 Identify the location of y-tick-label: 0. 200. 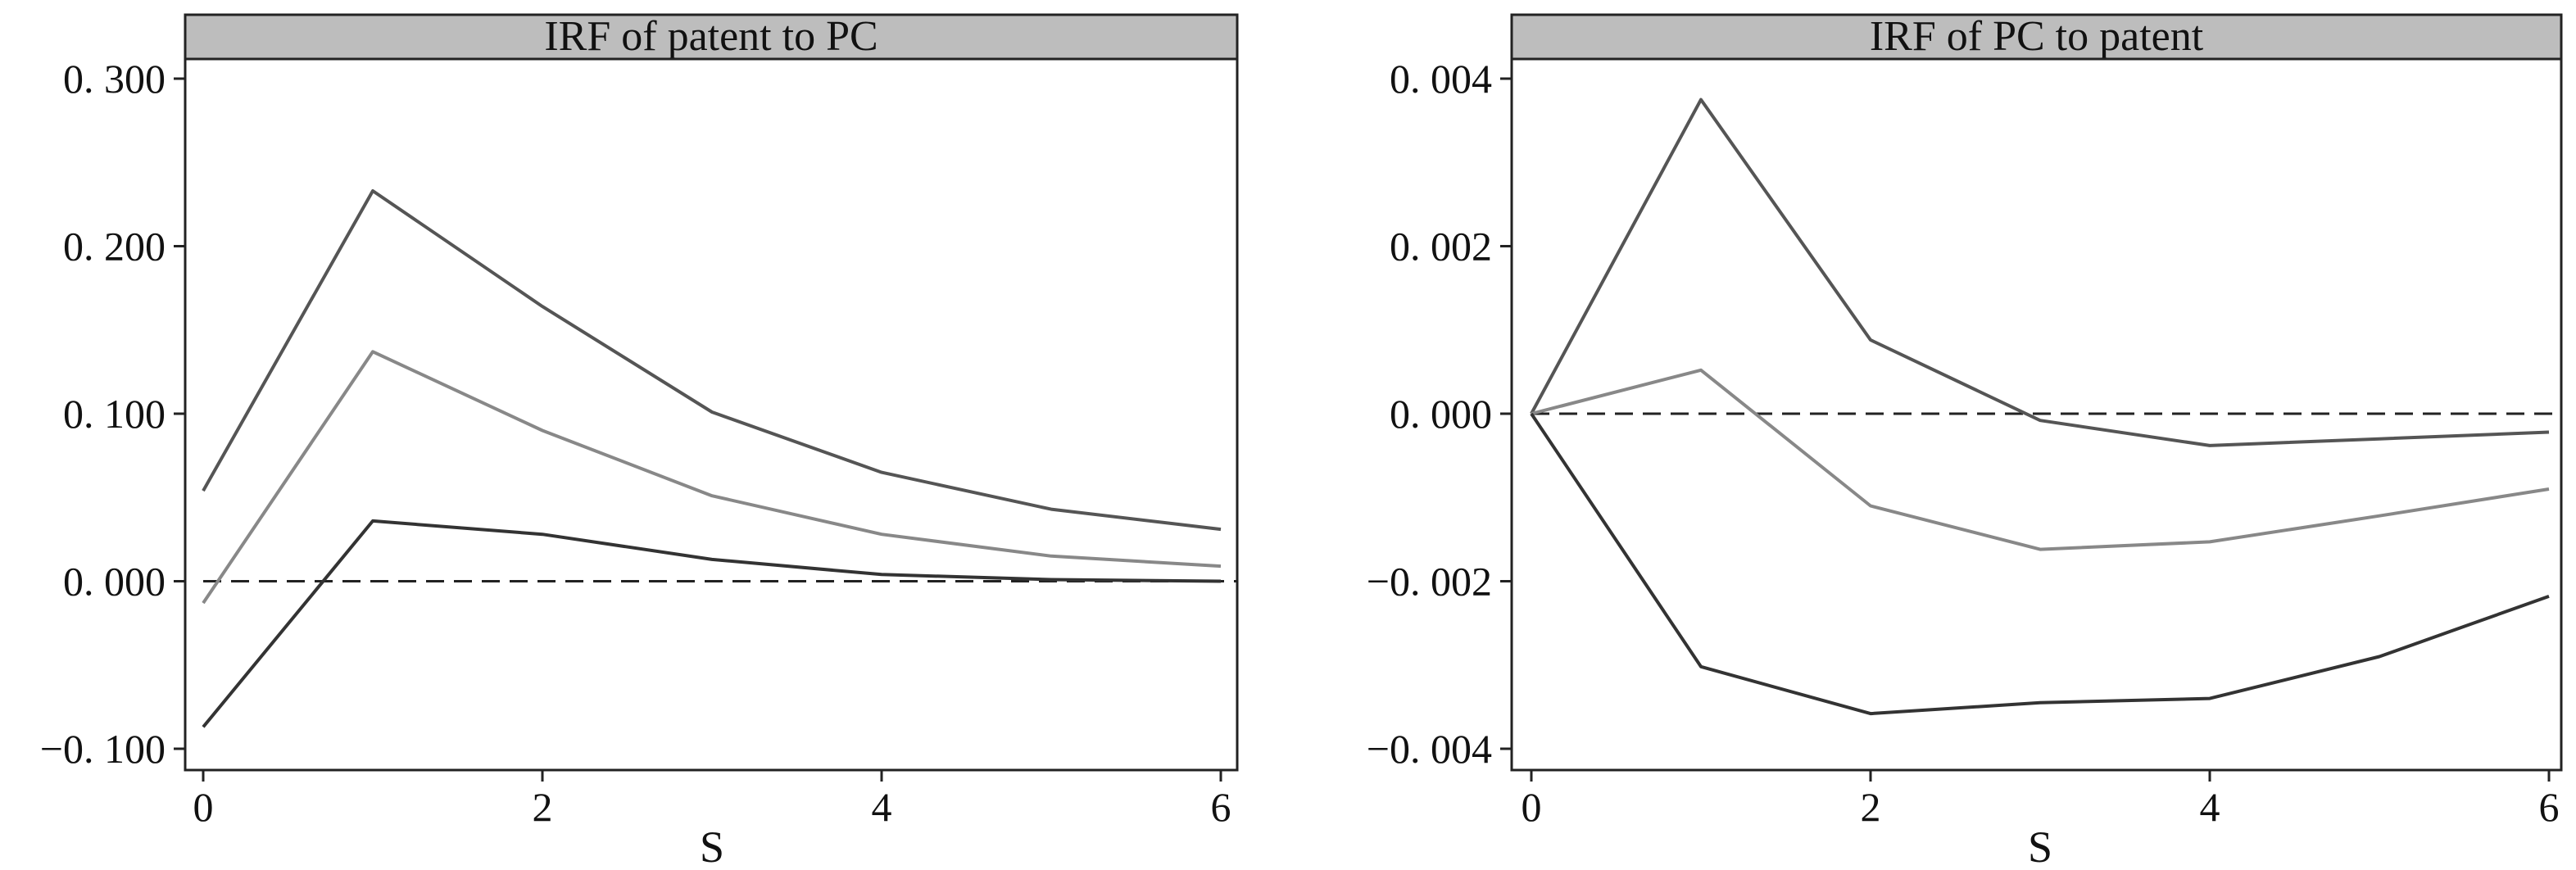
(114, 247).